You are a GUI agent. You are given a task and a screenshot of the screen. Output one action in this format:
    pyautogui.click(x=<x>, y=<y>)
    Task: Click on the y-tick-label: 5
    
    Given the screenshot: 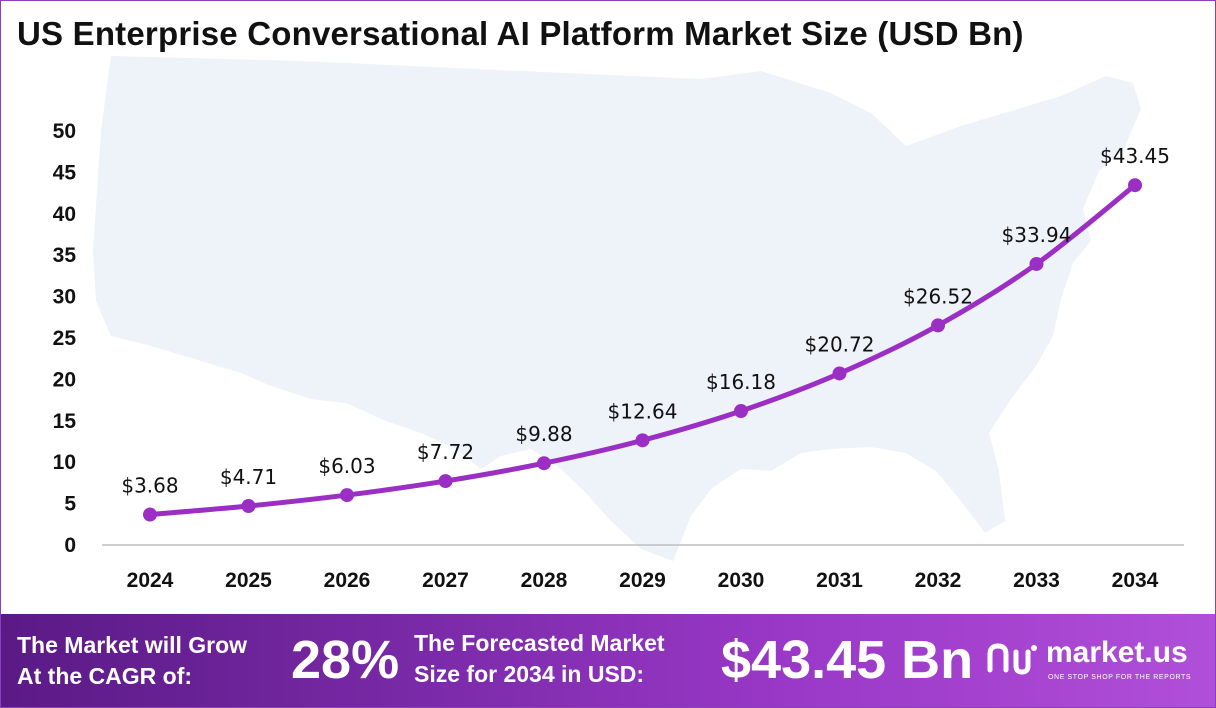 What is the action you would take?
    pyautogui.click(x=70, y=504)
    